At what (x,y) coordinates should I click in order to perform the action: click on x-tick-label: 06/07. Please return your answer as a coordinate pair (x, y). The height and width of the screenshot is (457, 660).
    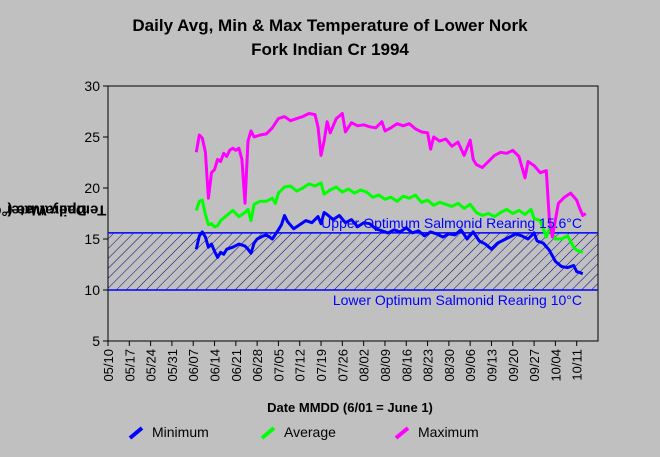
    Looking at the image, I should click on (193, 365).